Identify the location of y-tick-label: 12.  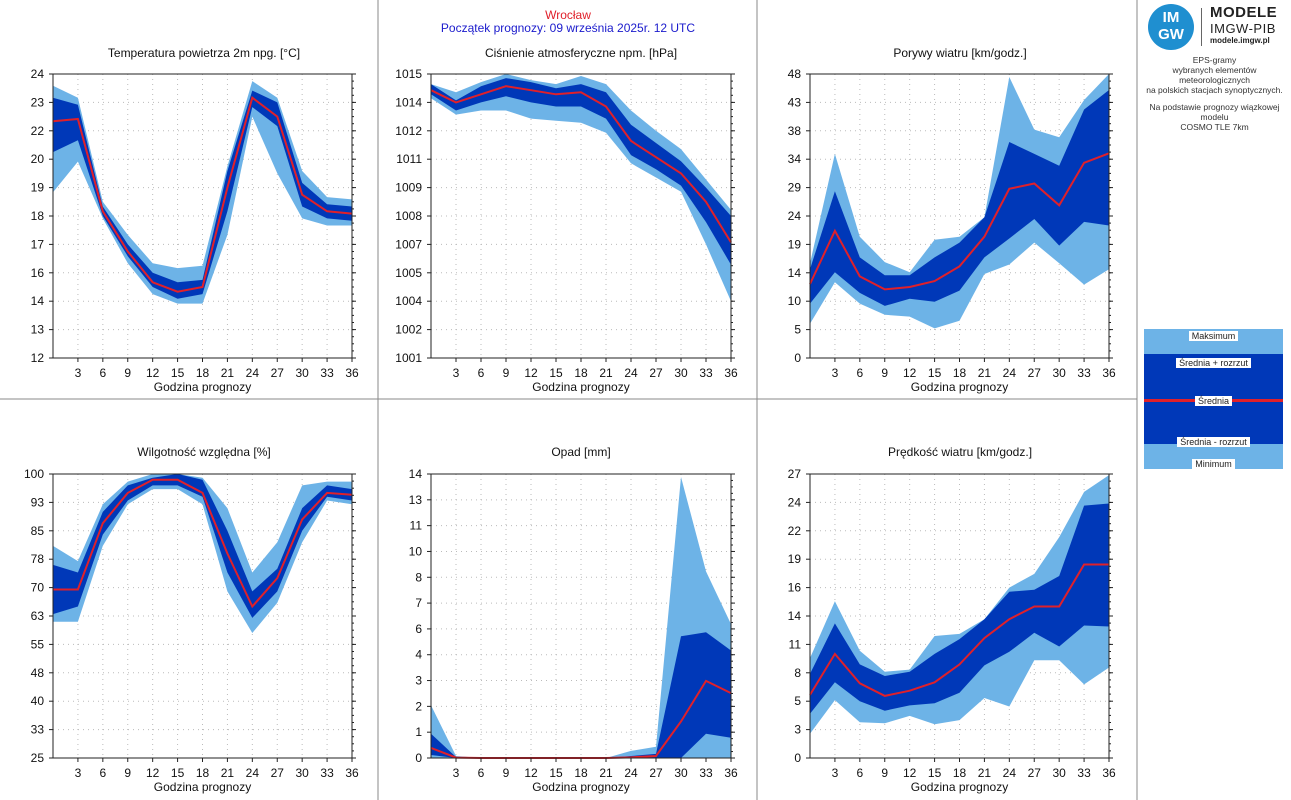
(38, 358).